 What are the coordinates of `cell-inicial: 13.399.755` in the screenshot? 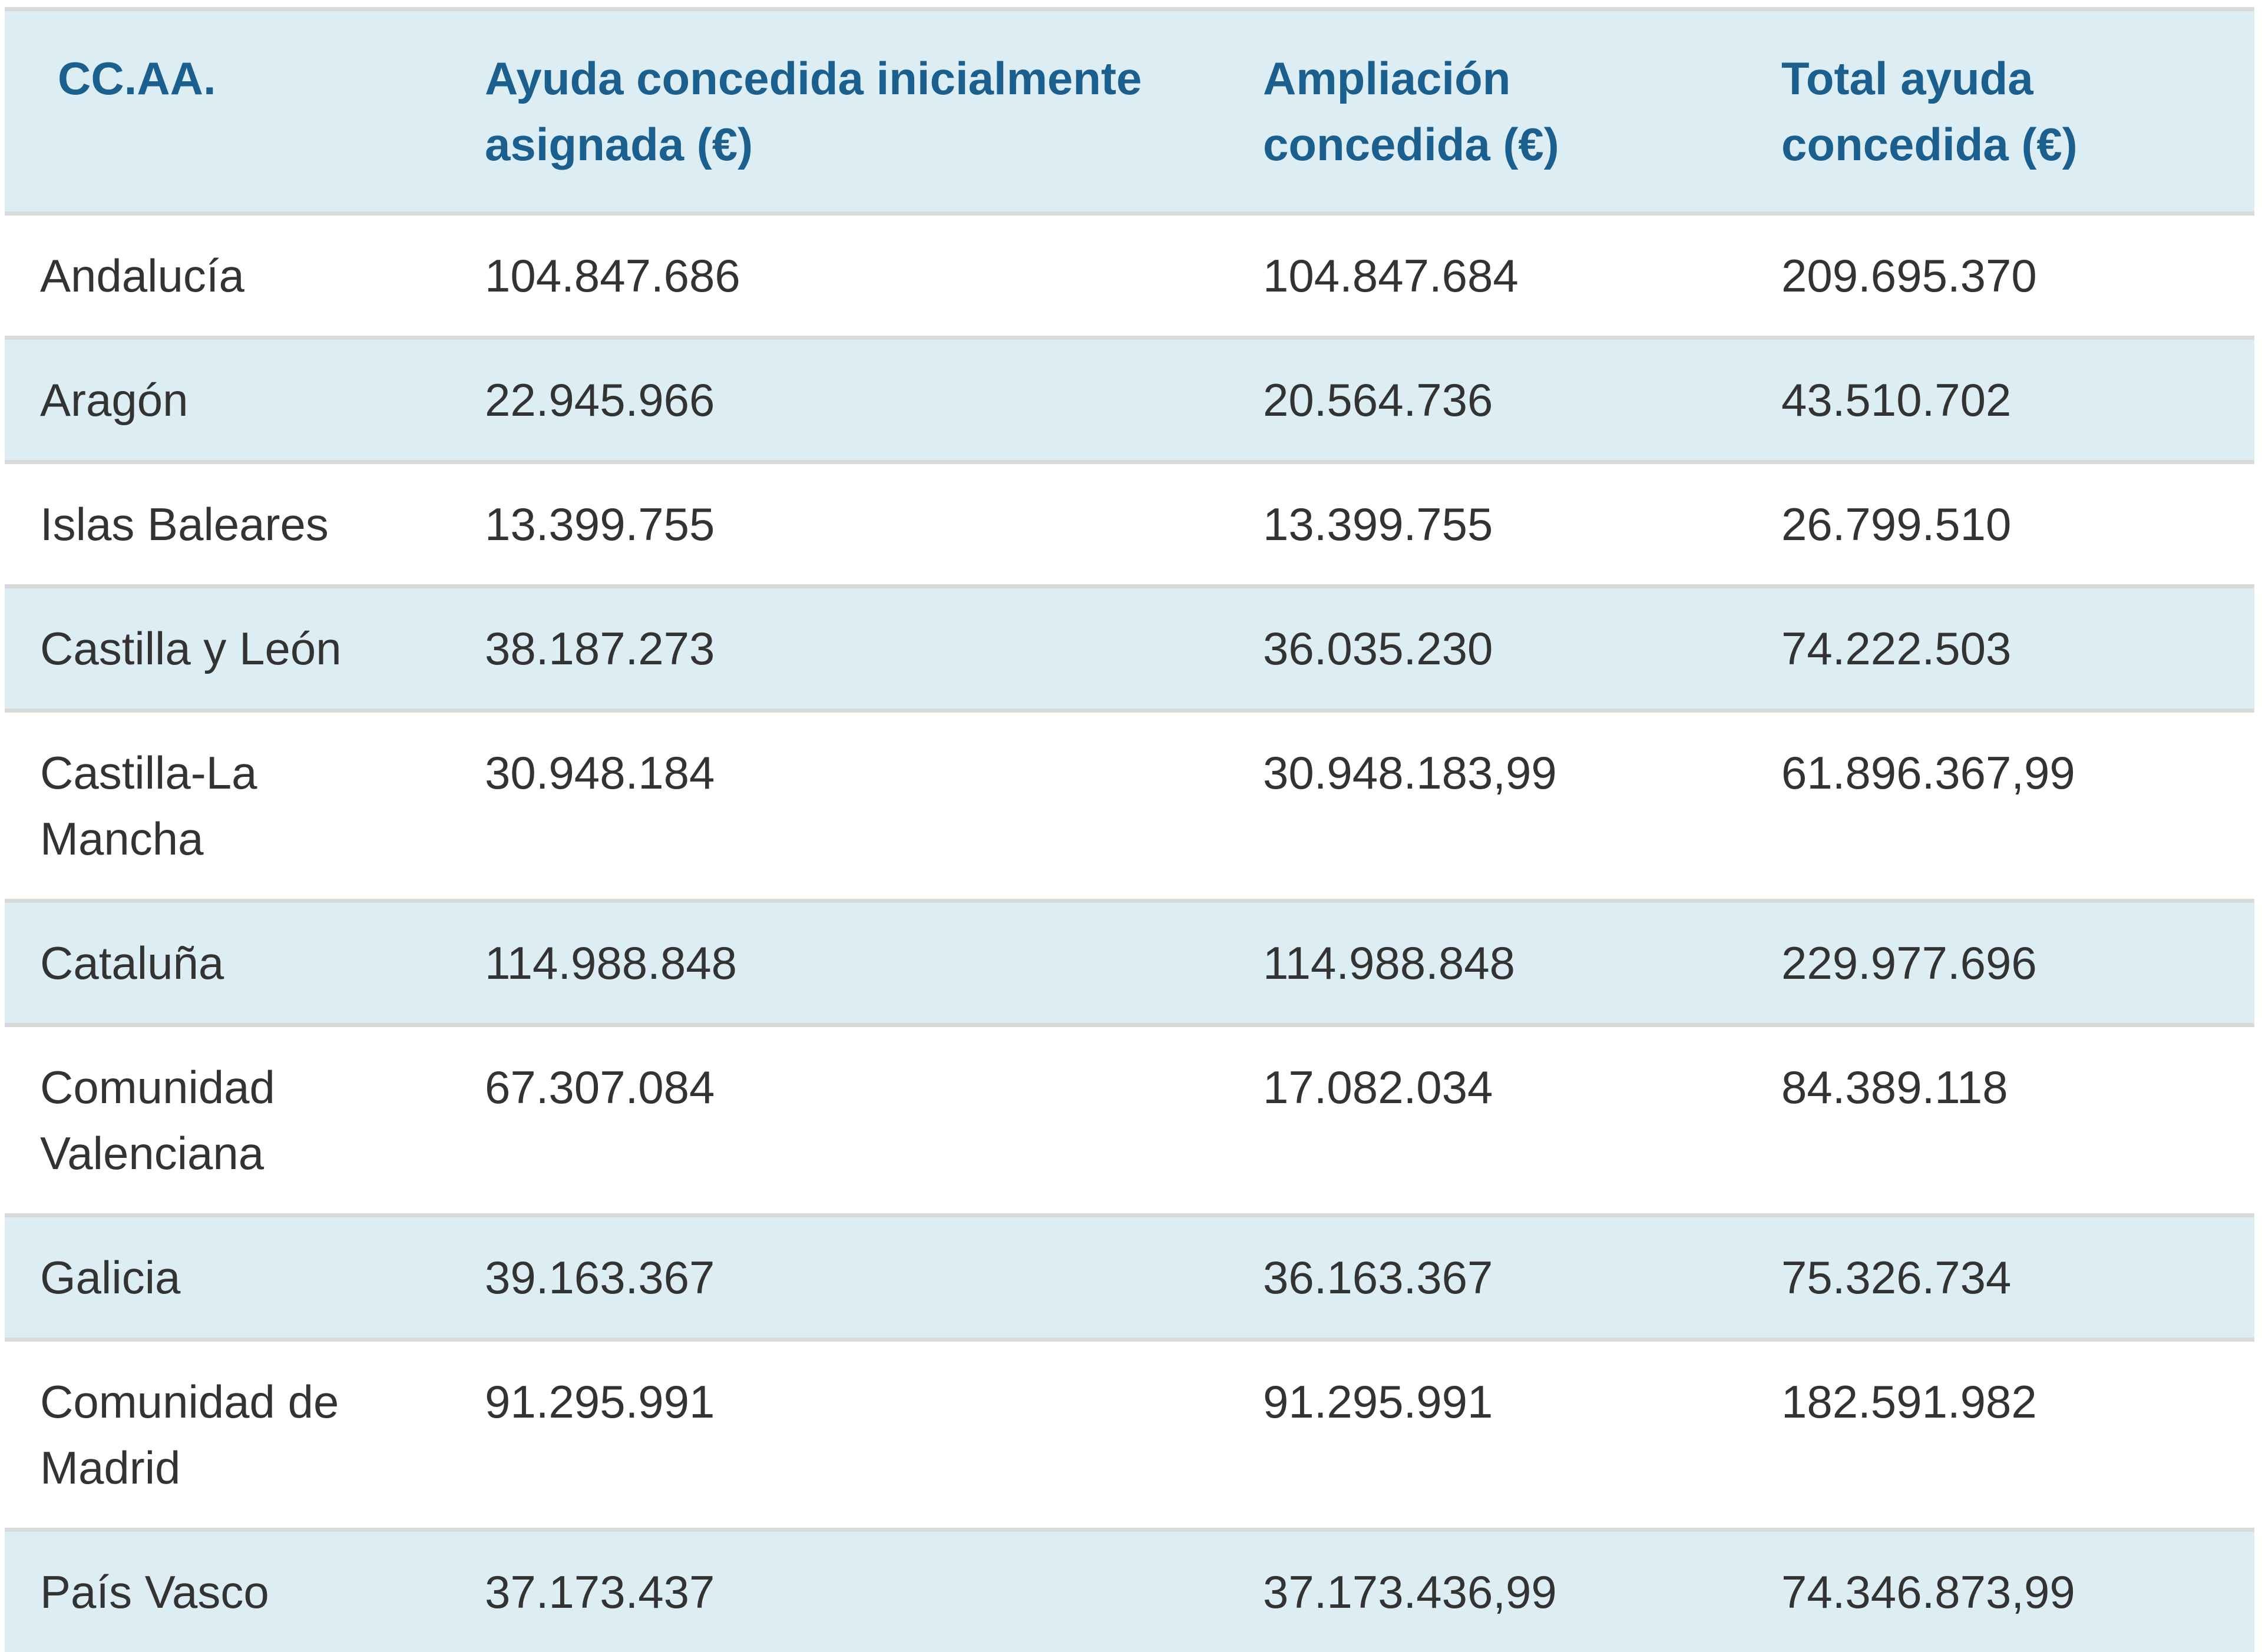 It's located at (839, 524).